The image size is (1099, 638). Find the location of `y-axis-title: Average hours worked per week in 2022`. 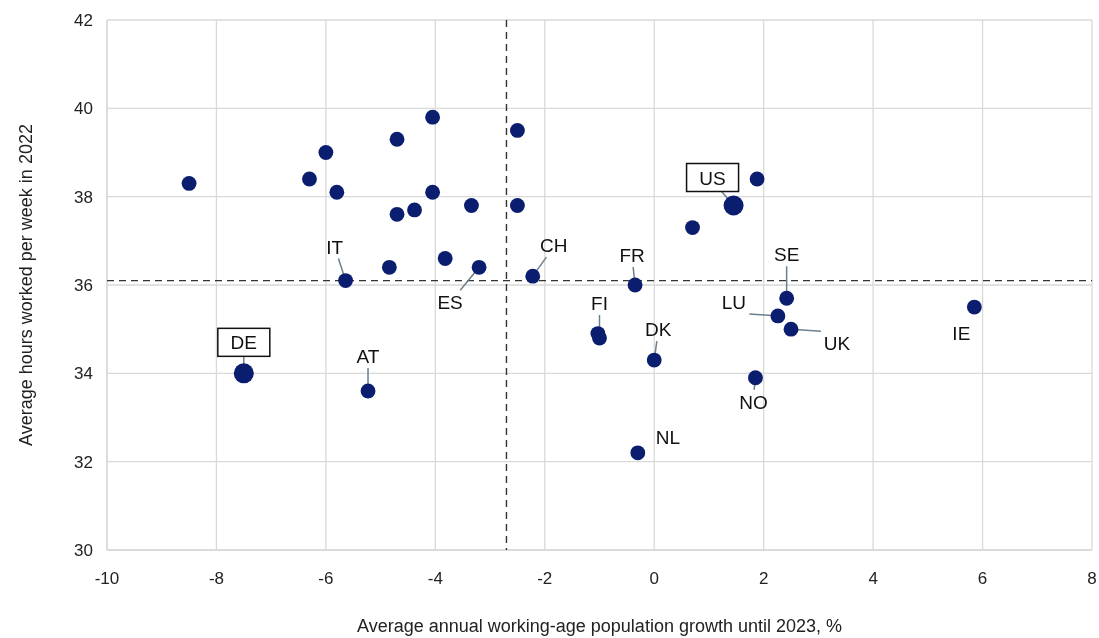

y-axis-title: Average hours worked per week in 2022 is located at coordinates (26, 285).